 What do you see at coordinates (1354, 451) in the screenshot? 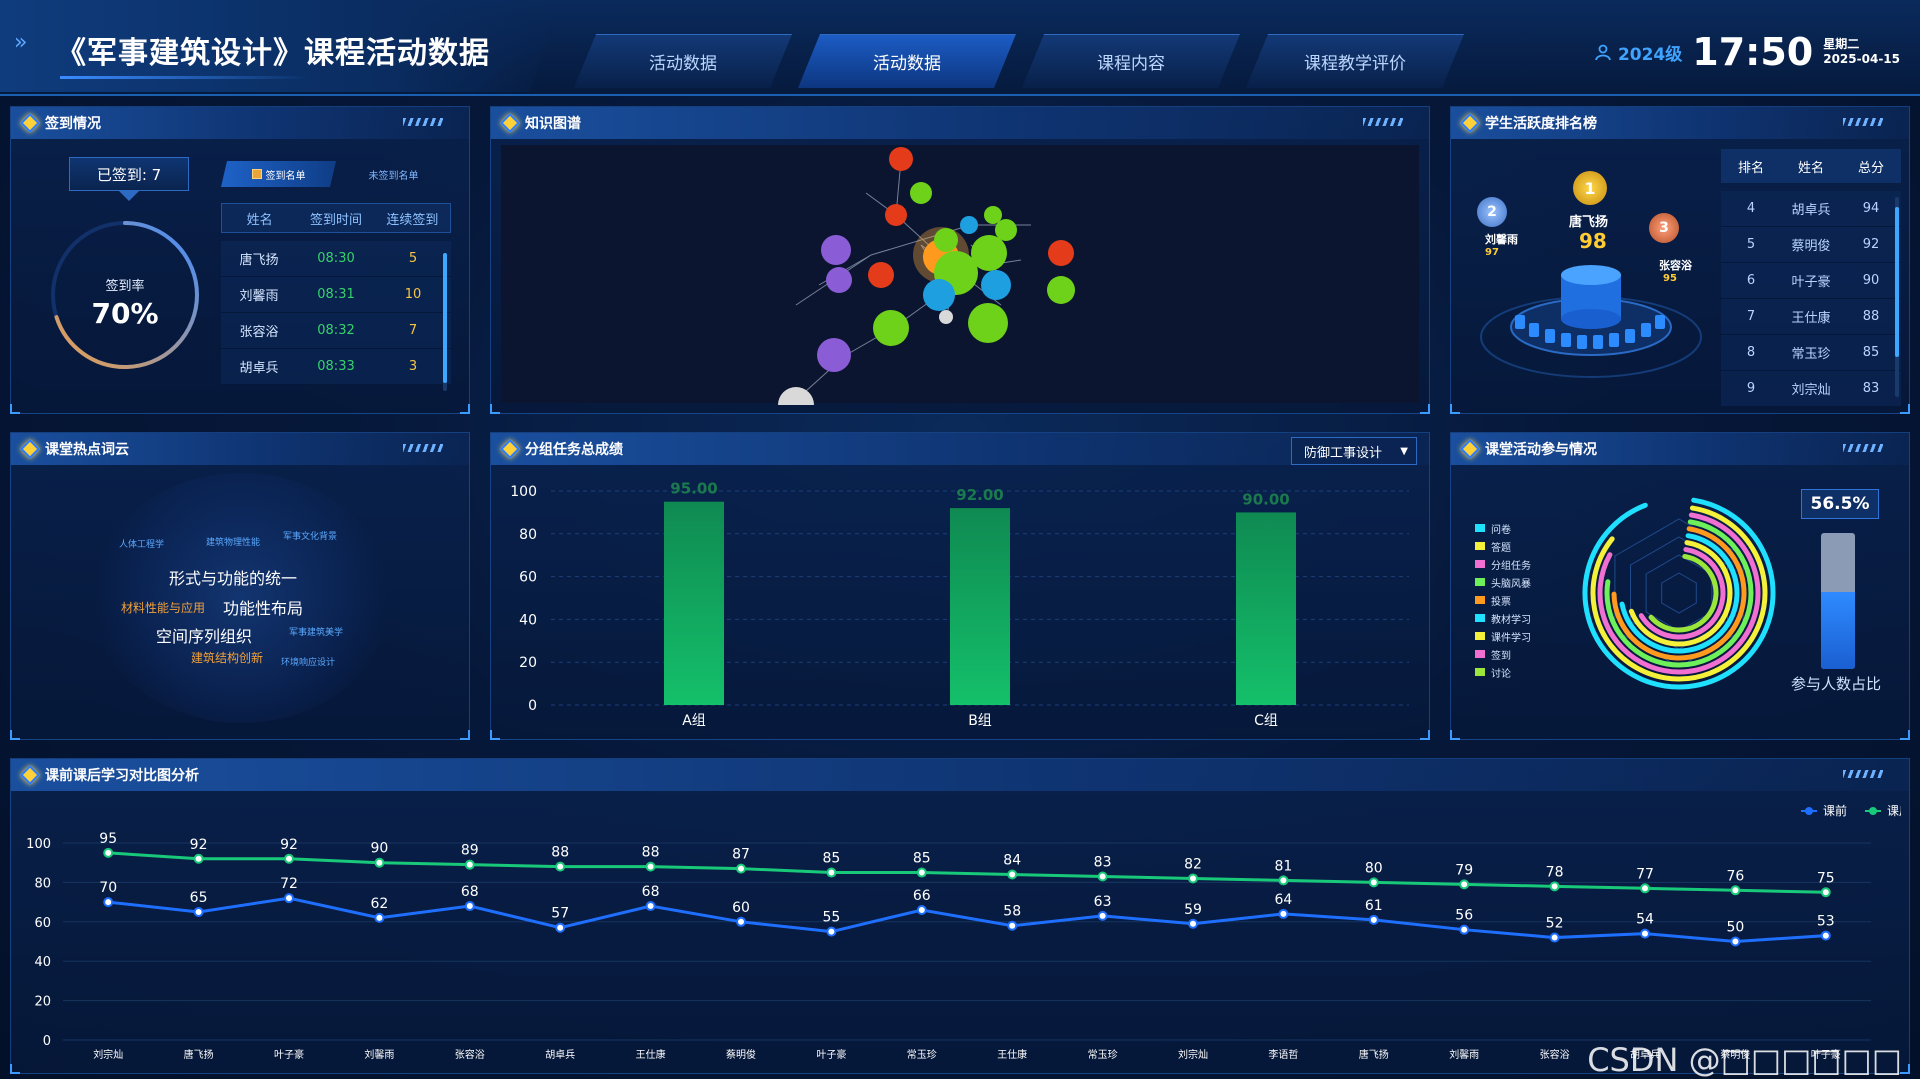
I see `task-select-dropdown: 防御工事设计 ▼` at bounding box center [1354, 451].